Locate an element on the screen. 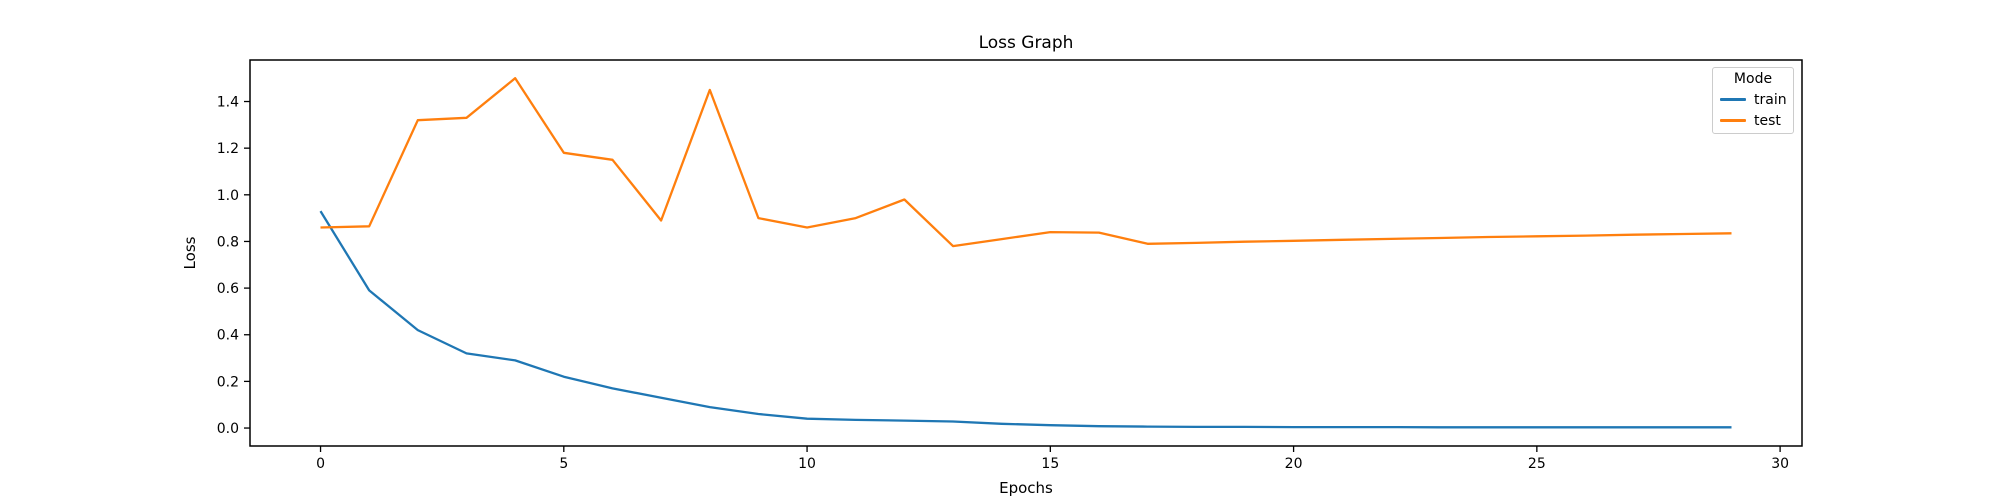 The width and height of the screenshot is (2000, 500). chart-title: Loss Graph is located at coordinates (1026, 43).